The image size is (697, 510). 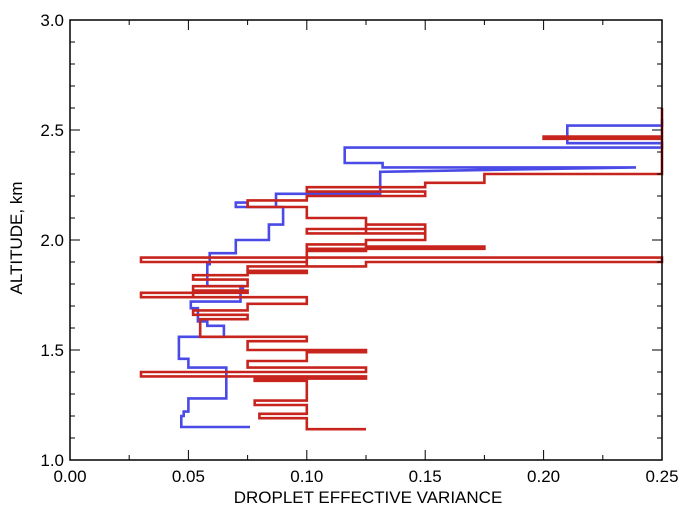 I want to click on x-tick-label: 0.00, so click(x=69, y=476).